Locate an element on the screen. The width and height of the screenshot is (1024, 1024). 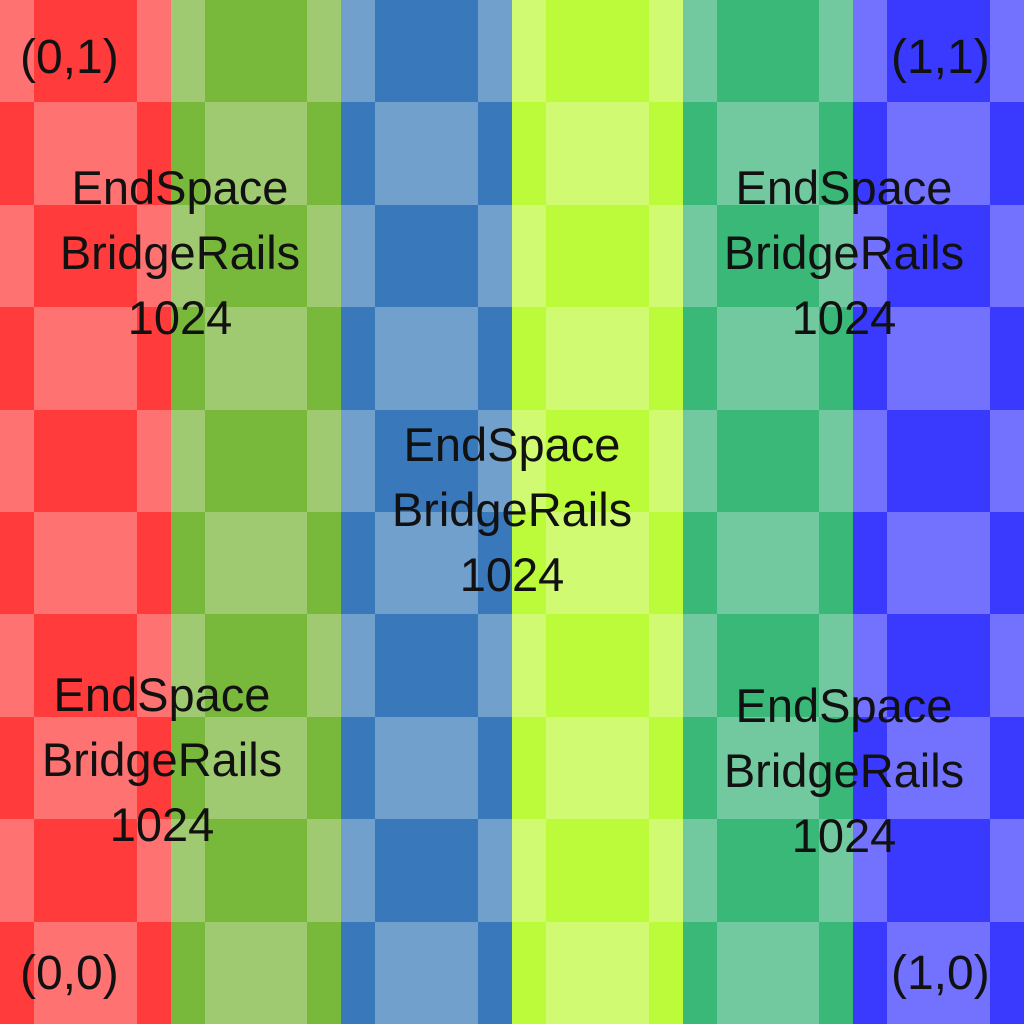
label-top-right: EndSpace BridgeRails 1024 is located at coordinates (844, 252).